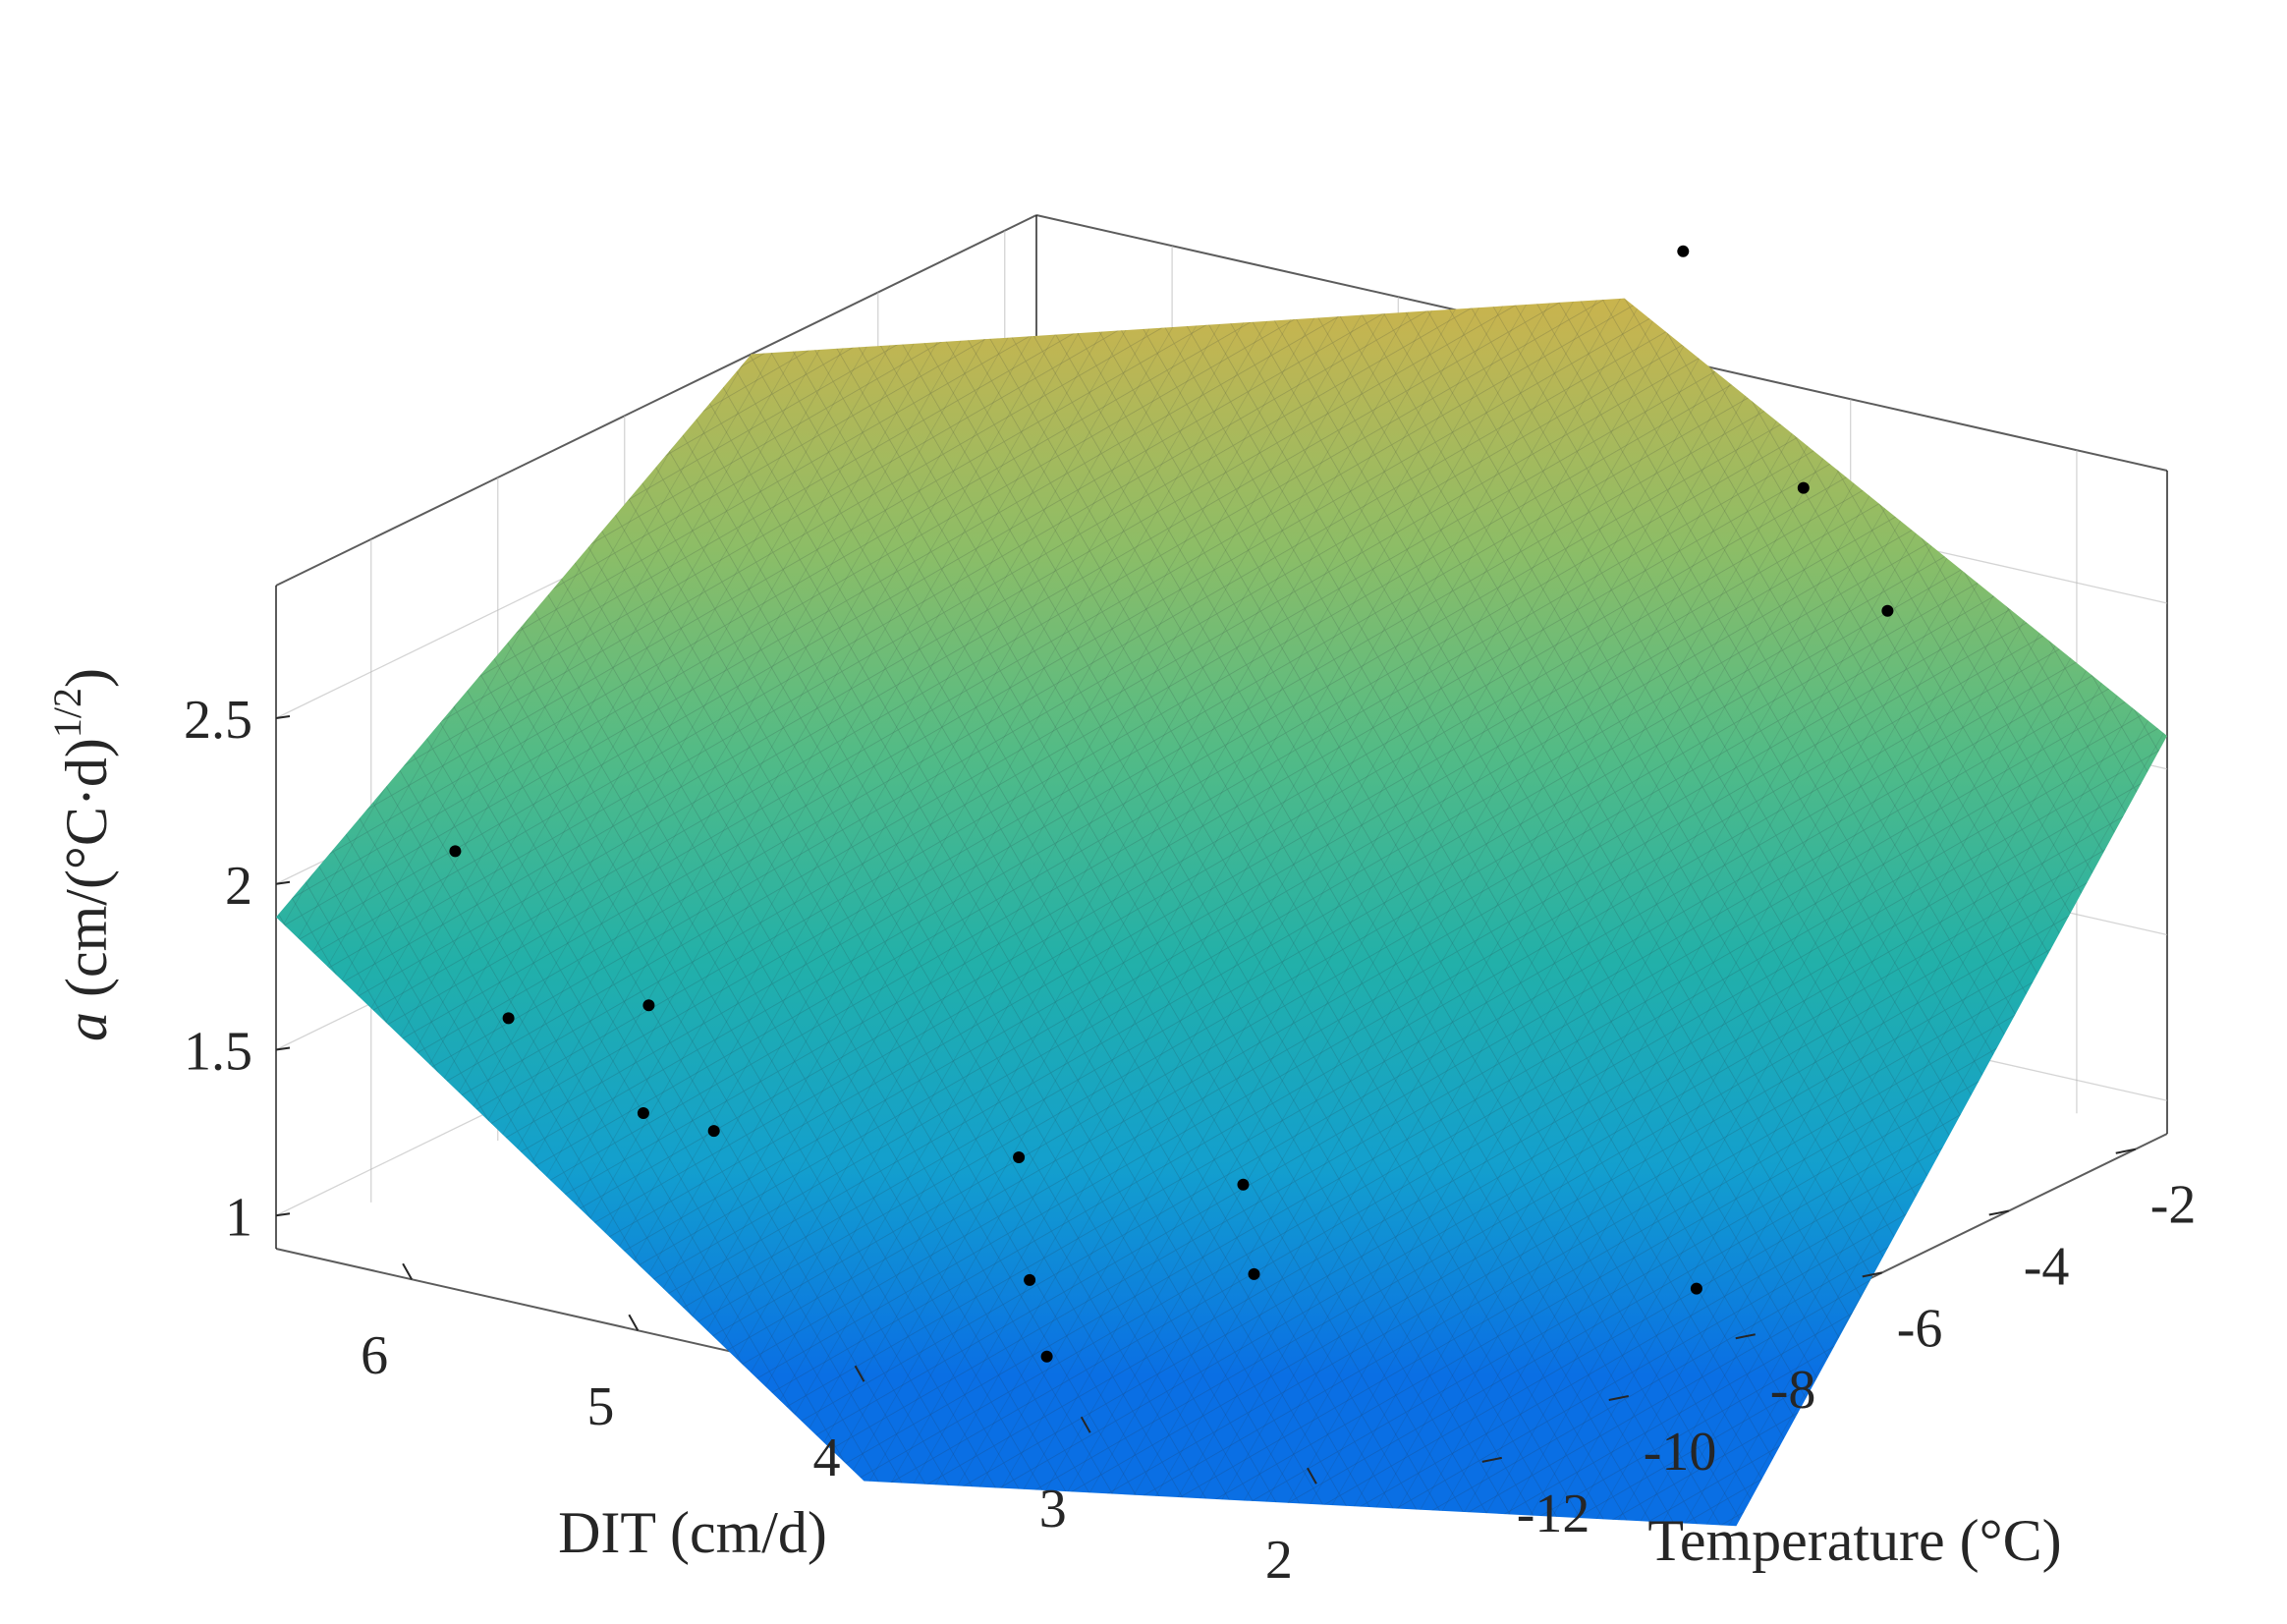 This screenshot has height=1624, width=2287. What do you see at coordinates (86, 1026) in the screenshot?
I see `z-axis-label-symbol: a` at bounding box center [86, 1026].